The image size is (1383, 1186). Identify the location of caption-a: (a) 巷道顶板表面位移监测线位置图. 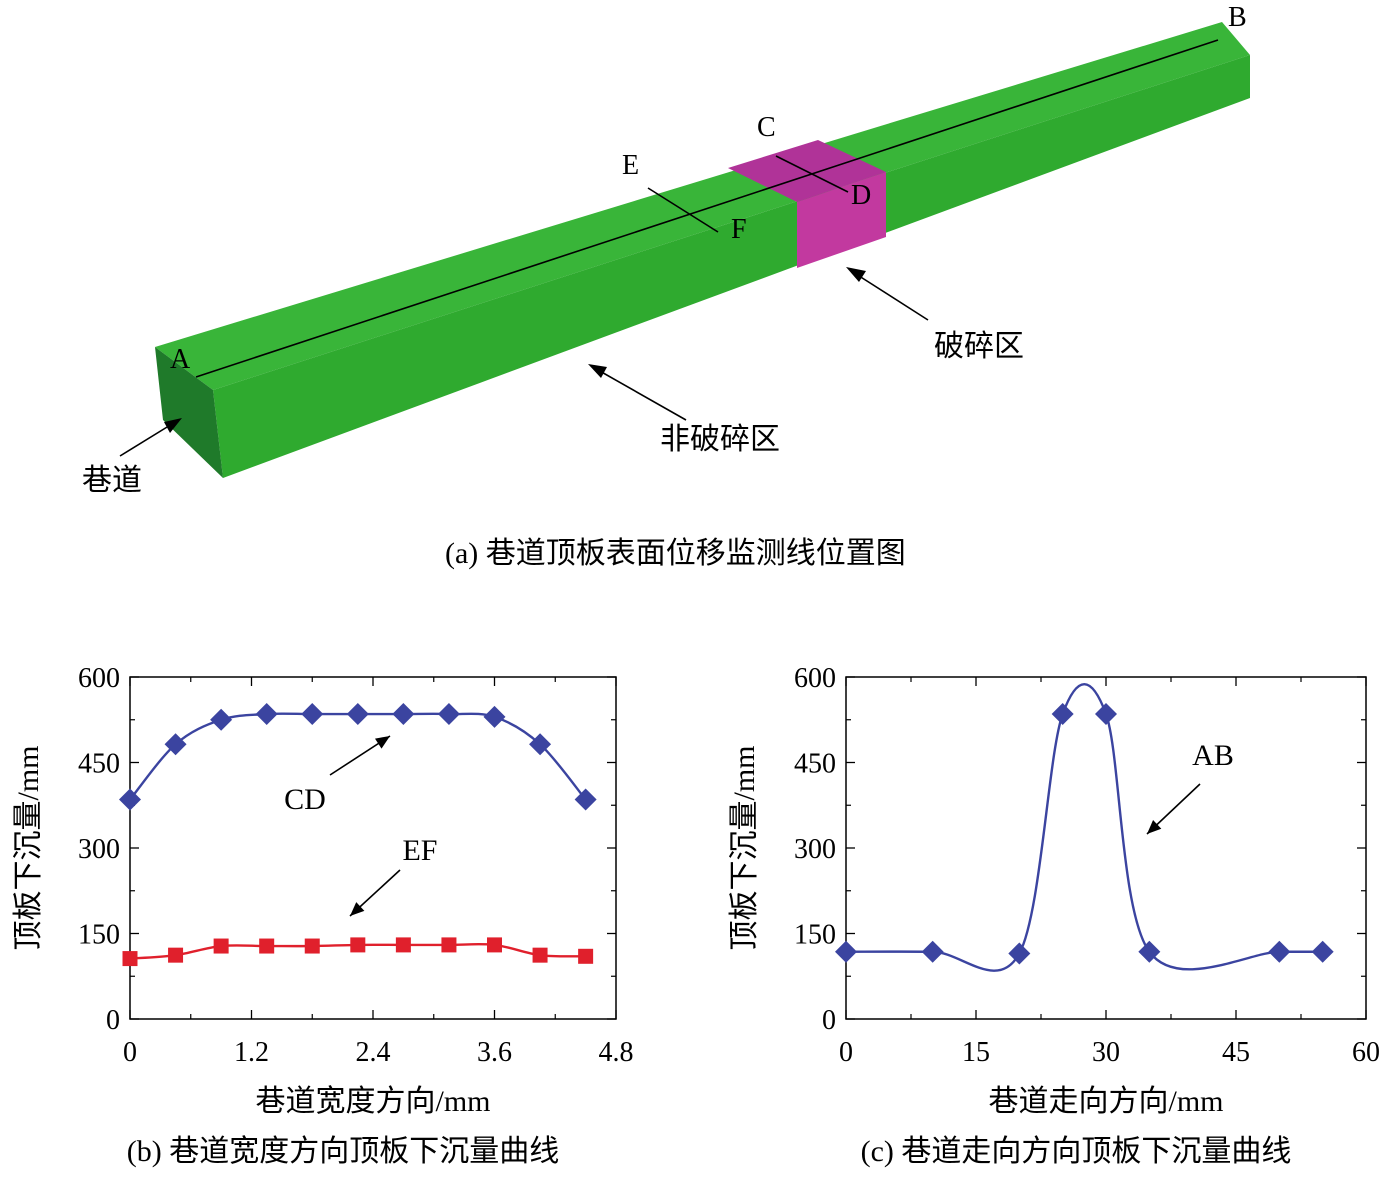
(675, 553).